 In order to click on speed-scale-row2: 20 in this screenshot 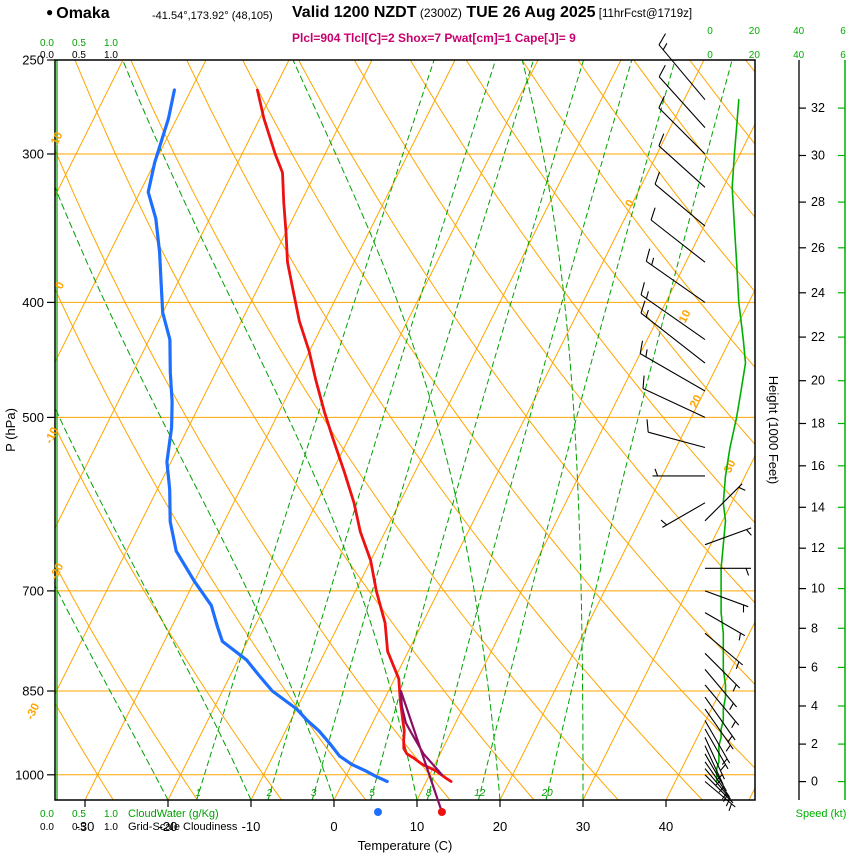, I will do `click(755, 55)`.